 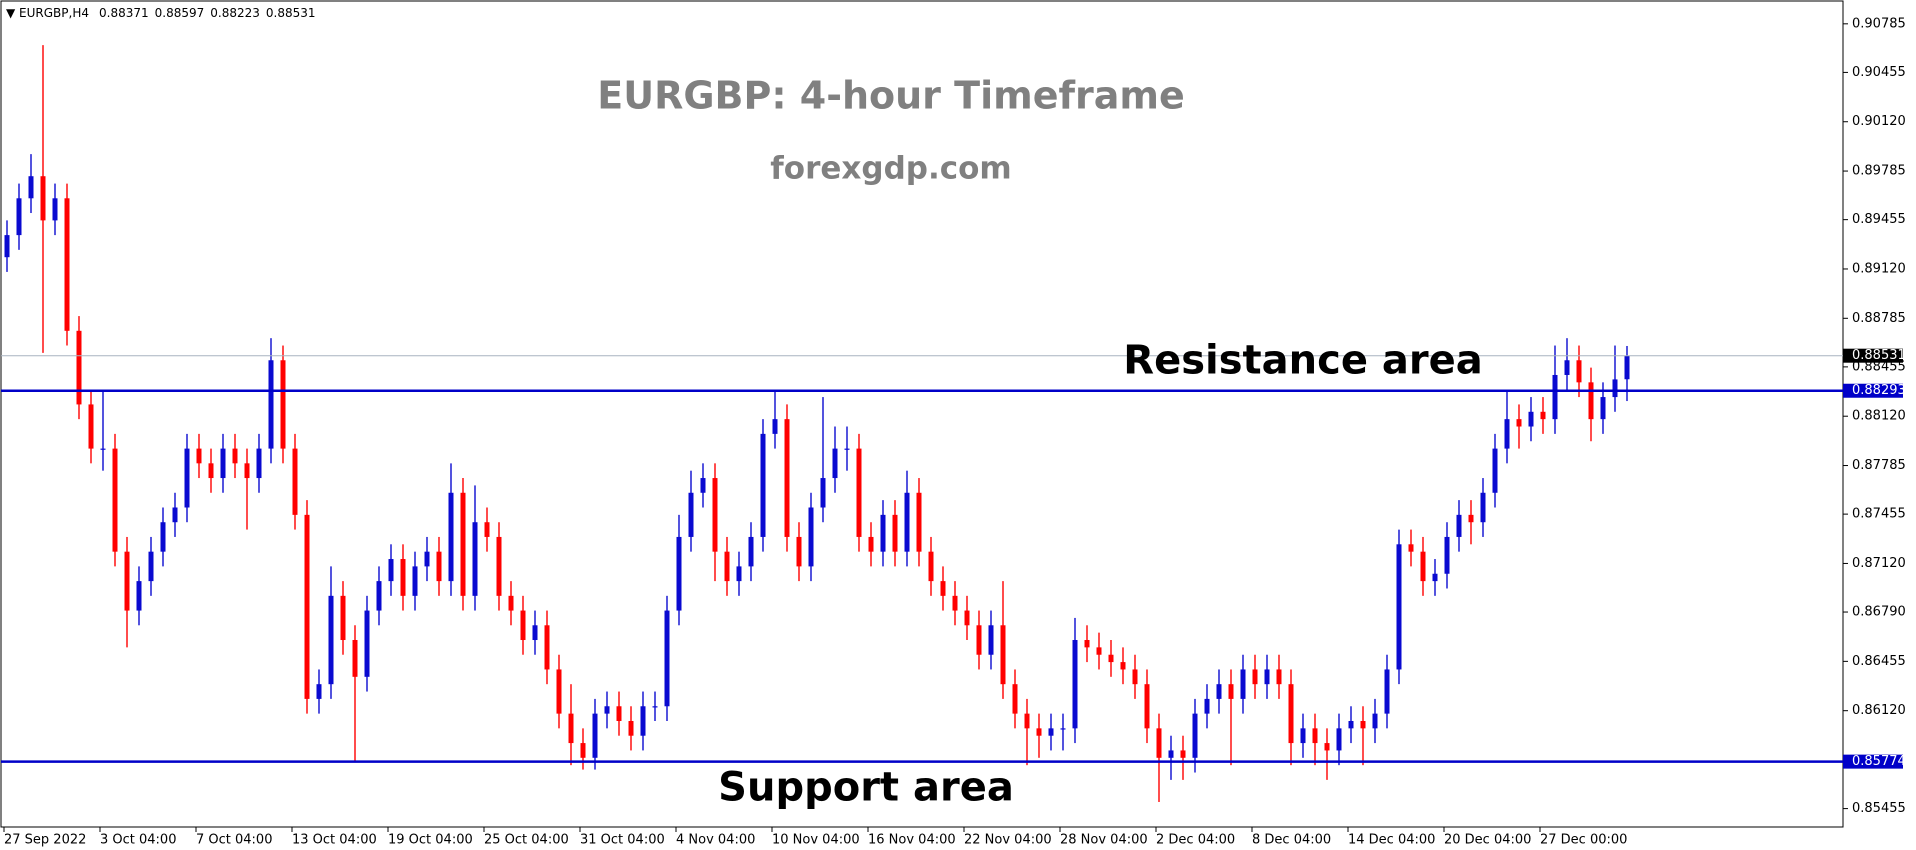 I want to click on x-tick-label: 19 Oct 04:00, so click(x=430, y=840).